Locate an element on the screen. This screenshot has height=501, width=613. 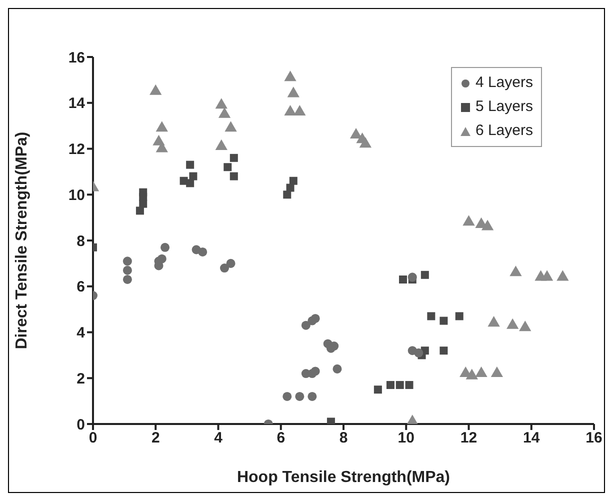
x-axis-title: Hoop Tensile Strength(MPa) is located at coordinates (343, 477).